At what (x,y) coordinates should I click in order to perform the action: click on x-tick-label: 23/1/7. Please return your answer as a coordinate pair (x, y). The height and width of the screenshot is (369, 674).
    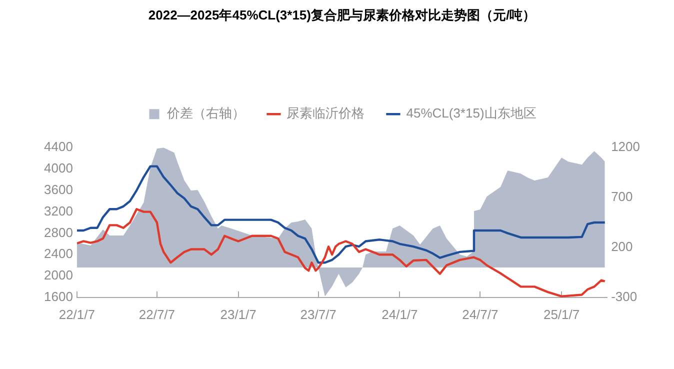
    Looking at the image, I should click on (238, 314).